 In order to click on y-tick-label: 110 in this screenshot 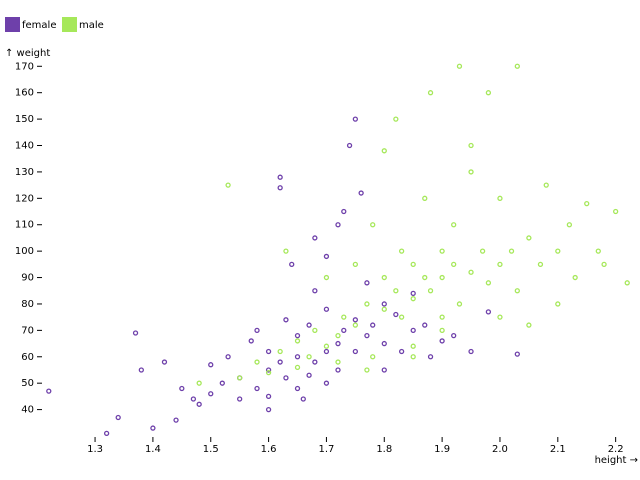, I will do `click(24, 225)`.